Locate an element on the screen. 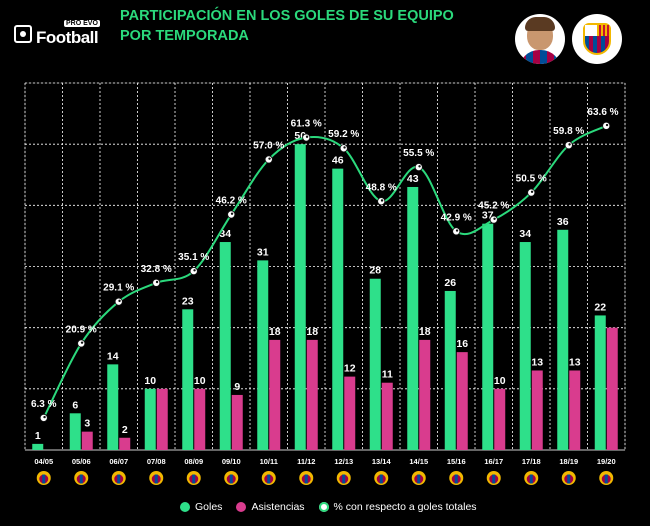 This screenshot has height=526, width=650. x-tick-label: 06/07 is located at coordinates (118, 461).